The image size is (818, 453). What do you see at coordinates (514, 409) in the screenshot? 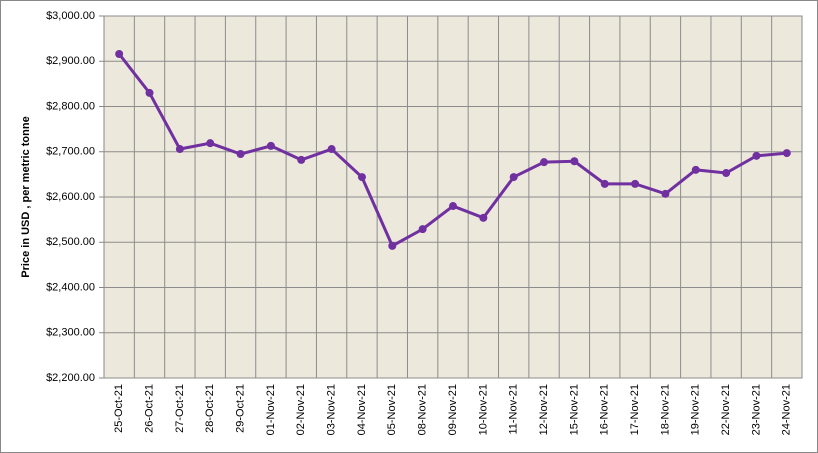
I see `x-tick-label: 11-Nov-21` at bounding box center [514, 409].